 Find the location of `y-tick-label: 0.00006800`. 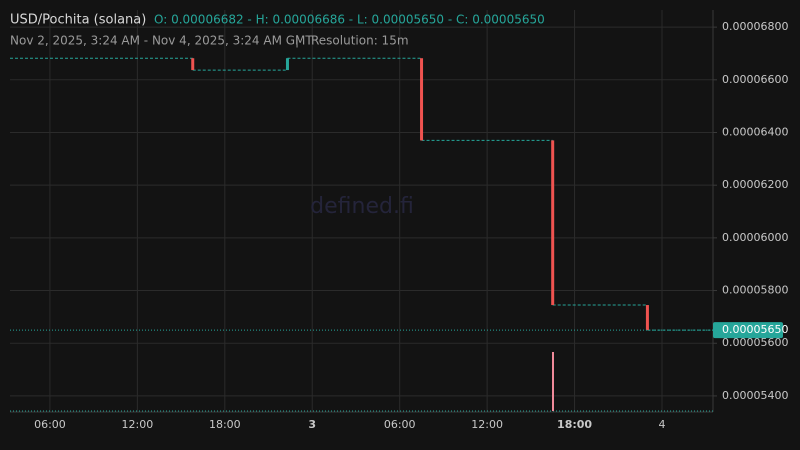

y-tick-label: 0.00006800 is located at coordinates (755, 26).